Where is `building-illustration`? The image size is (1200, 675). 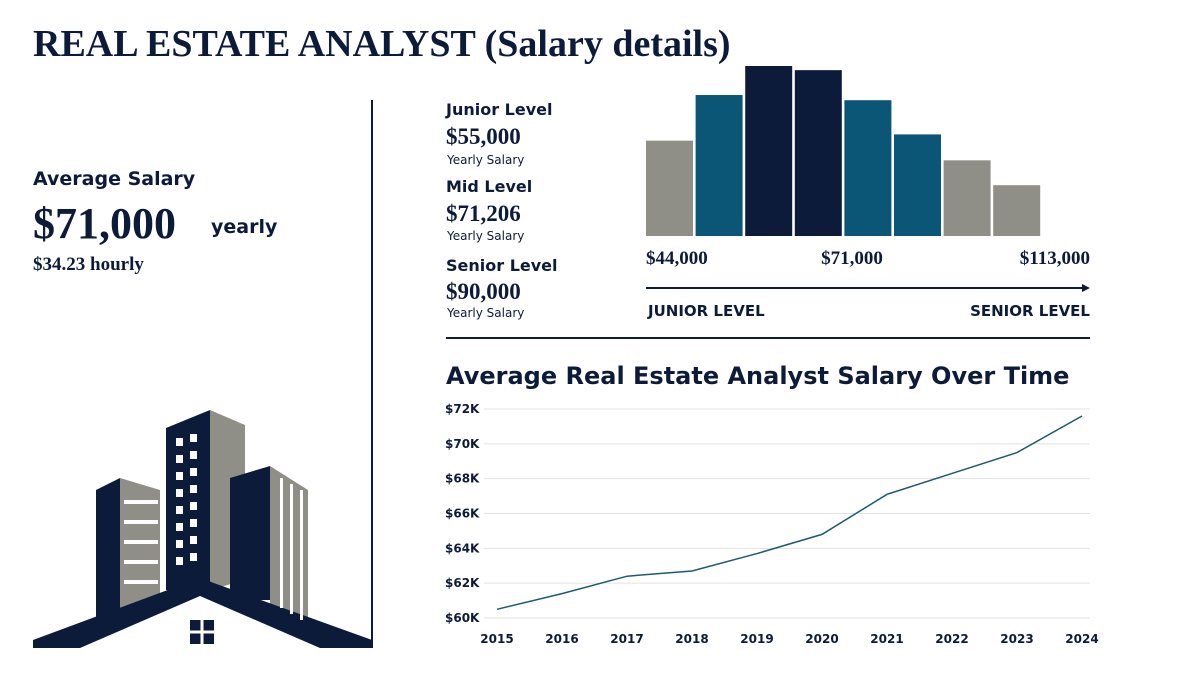 building-illustration is located at coordinates (202, 529).